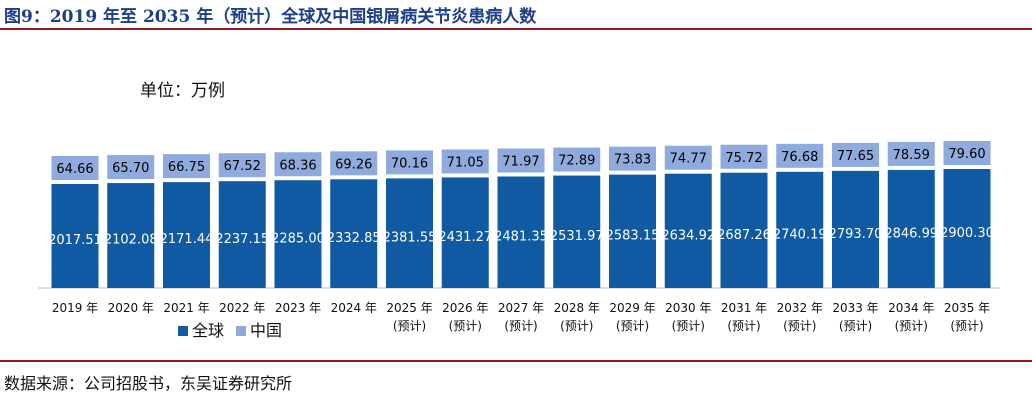  Describe the element at coordinates (856, 234) in the screenshot. I see `data-label-global: 2793.70` at that location.